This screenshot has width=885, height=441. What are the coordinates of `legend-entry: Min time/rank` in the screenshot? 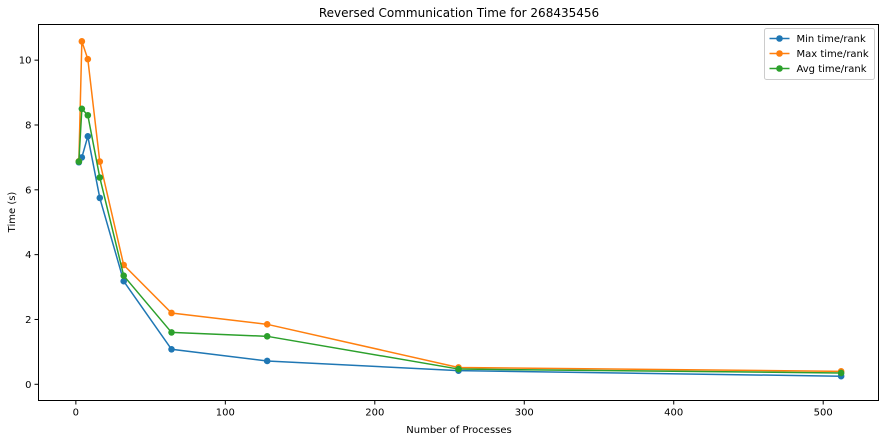 It's located at (831, 39).